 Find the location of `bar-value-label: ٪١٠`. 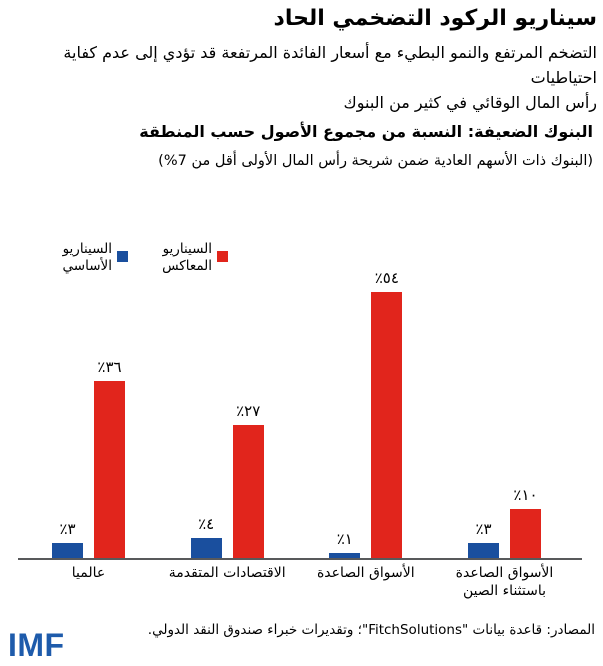

bar-value-label: ٪١٠ is located at coordinates (525, 495).